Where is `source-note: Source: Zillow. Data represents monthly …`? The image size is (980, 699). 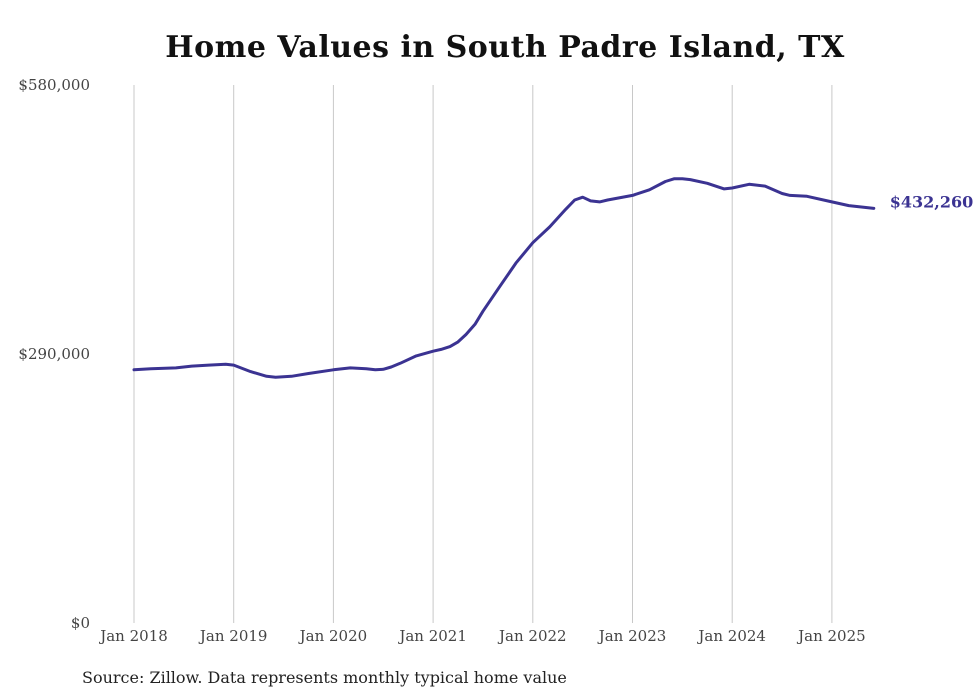 source-note: Source: Zillow. Data represents monthly … is located at coordinates (324, 677).